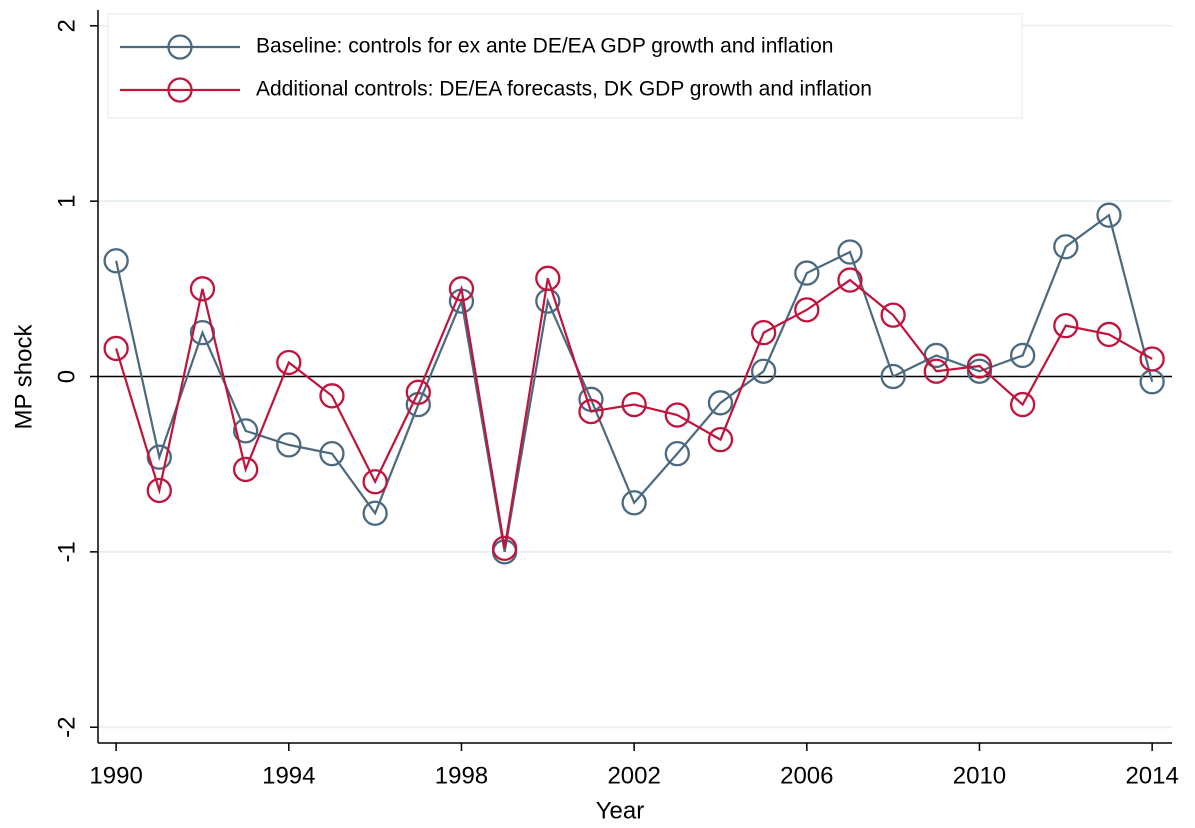 The width and height of the screenshot is (1195, 828). Describe the element at coordinates (115, 775) in the screenshot. I see `x-tick-label: 1990` at that location.